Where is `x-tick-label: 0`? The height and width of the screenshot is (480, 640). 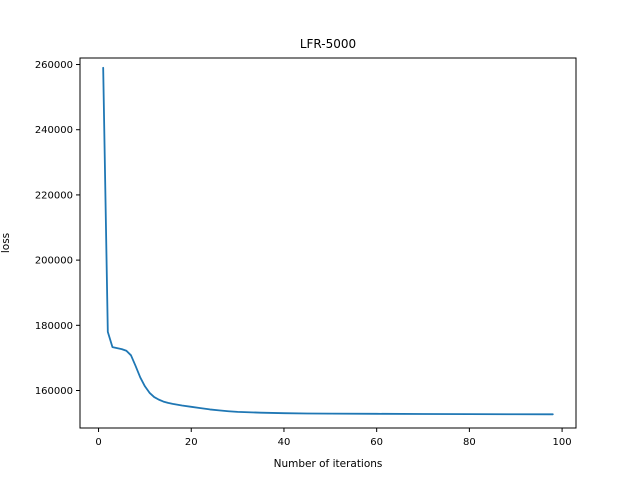
x-tick-label: 0 is located at coordinates (98, 442).